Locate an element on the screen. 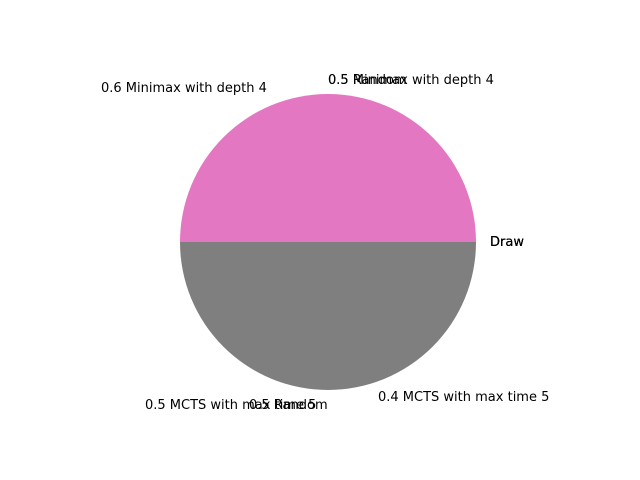  label-draw-1: Draw is located at coordinates (507, 242).